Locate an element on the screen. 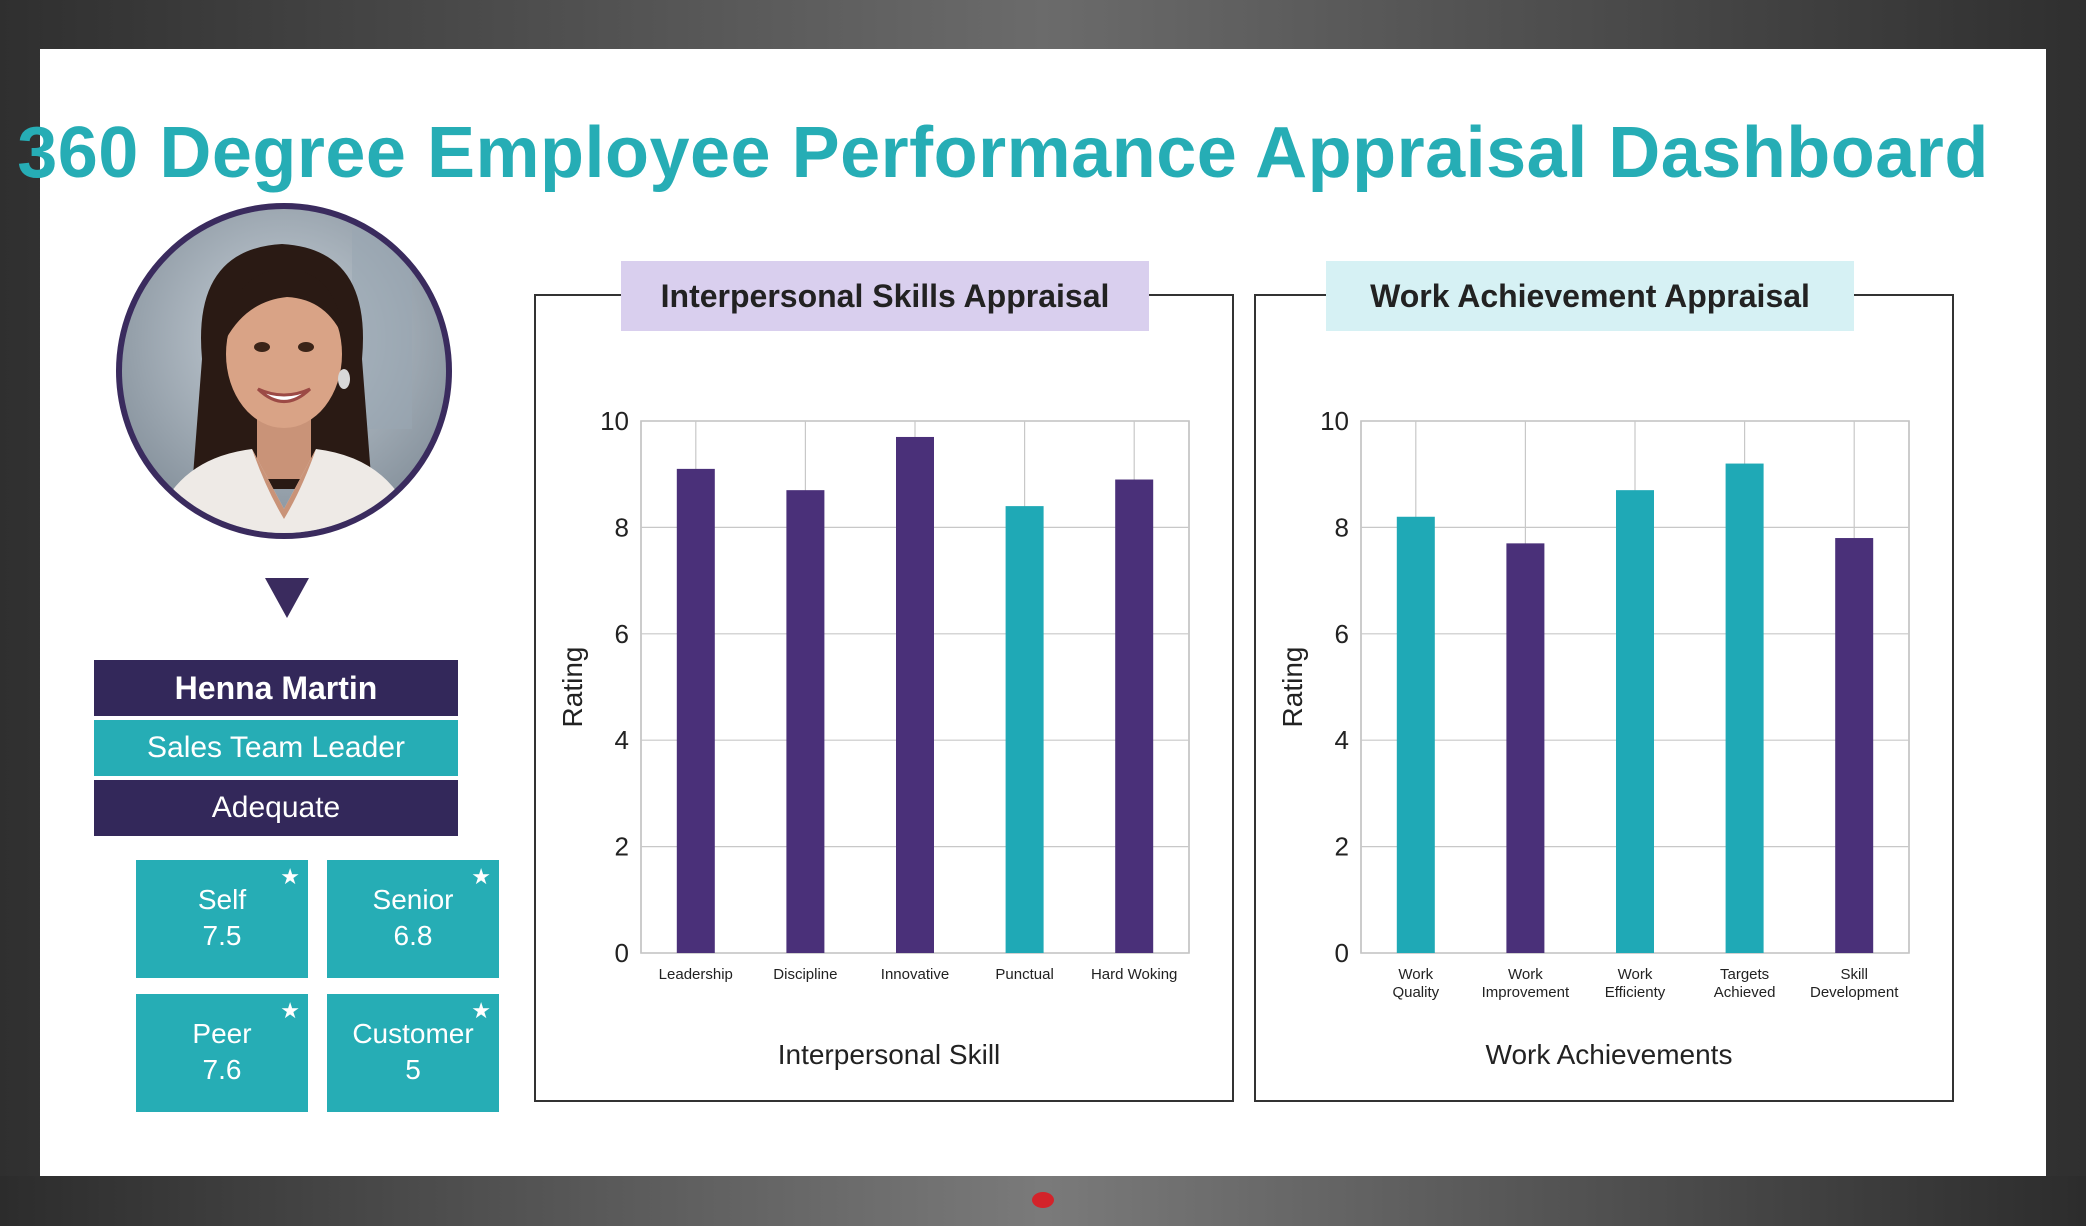 The height and width of the screenshot is (1226, 2086). x-tick-label: Targets is located at coordinates (1744, 974).